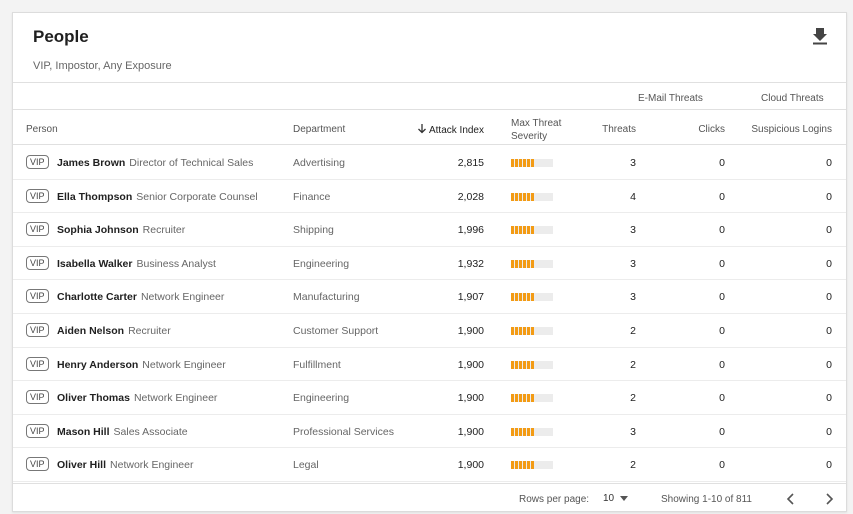 This screenshot has width=853, height=514. What do you see at coordinates (82, 465) in the screenshot?
I see `person-name: Oliver Hill` at bounding box center [82, 465].